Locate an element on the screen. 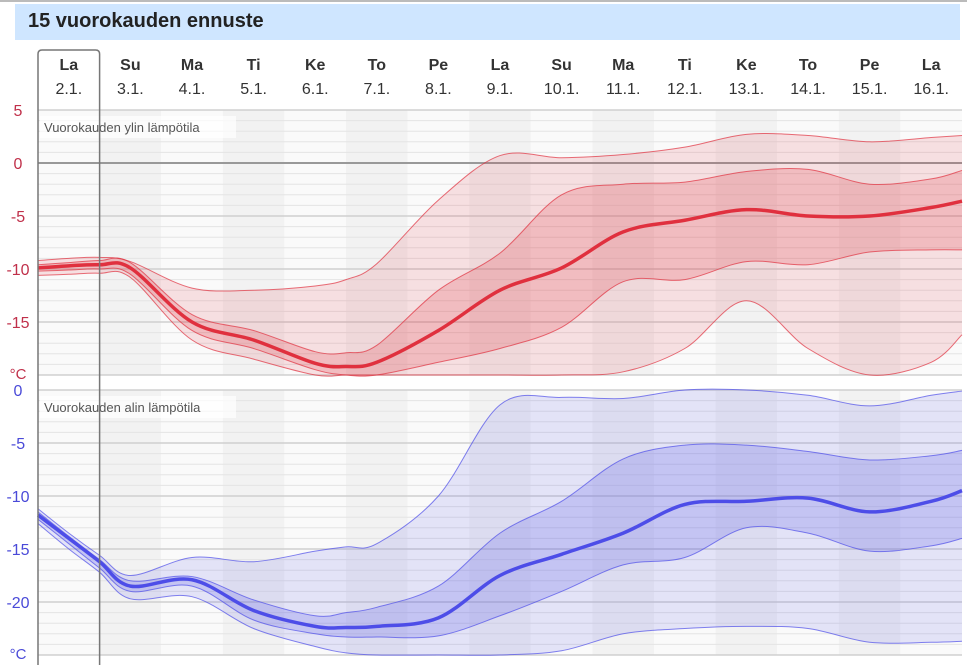  day-date: 16.1. is located at coordinates (931, 89).